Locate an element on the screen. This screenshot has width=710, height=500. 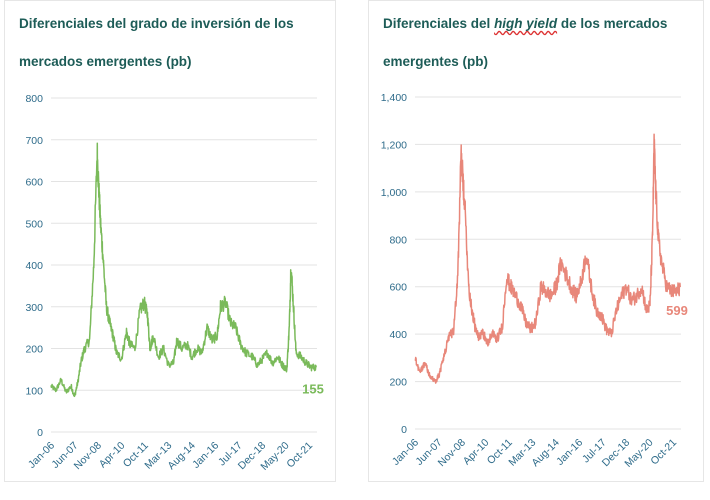
y-tick-label: 1,000 is located at coordinates (394, 193).